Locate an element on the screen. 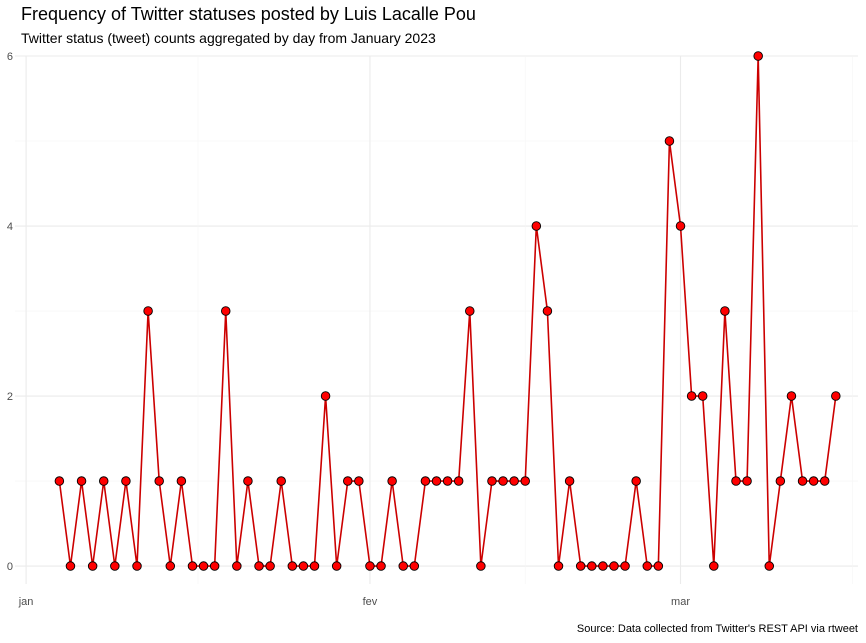  y-tick-label: 4 is located at coordinates (10, 227).